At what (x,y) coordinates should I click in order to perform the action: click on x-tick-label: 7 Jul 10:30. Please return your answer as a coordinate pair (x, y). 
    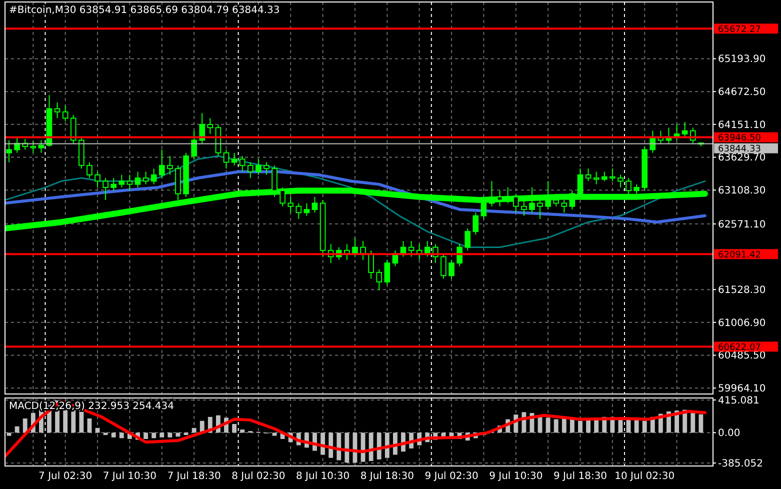
    Looking at the image, I should click on (129, 476).